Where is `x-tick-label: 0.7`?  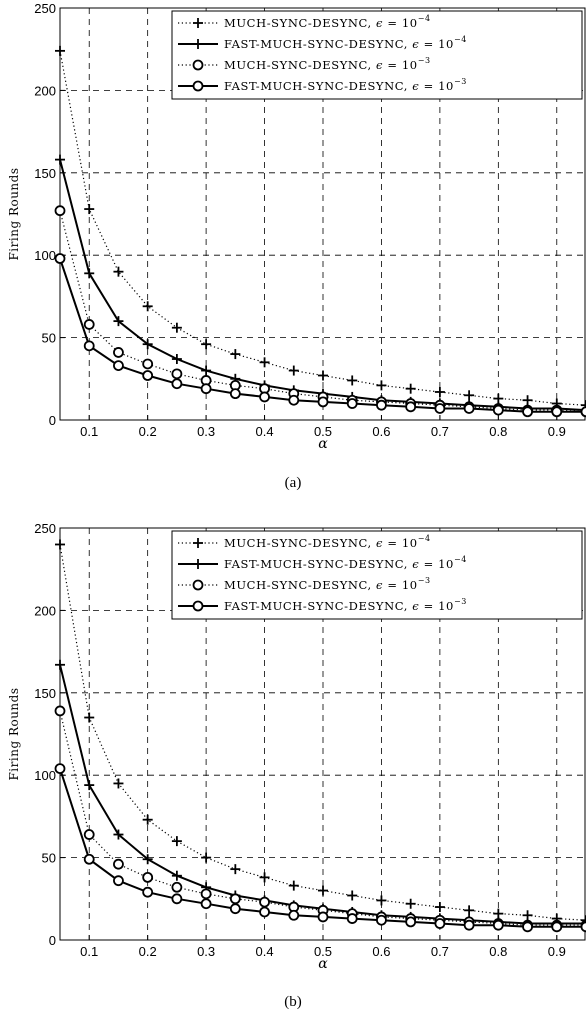
x-tick-label: 0.7 is located at coordinates (440, 431).